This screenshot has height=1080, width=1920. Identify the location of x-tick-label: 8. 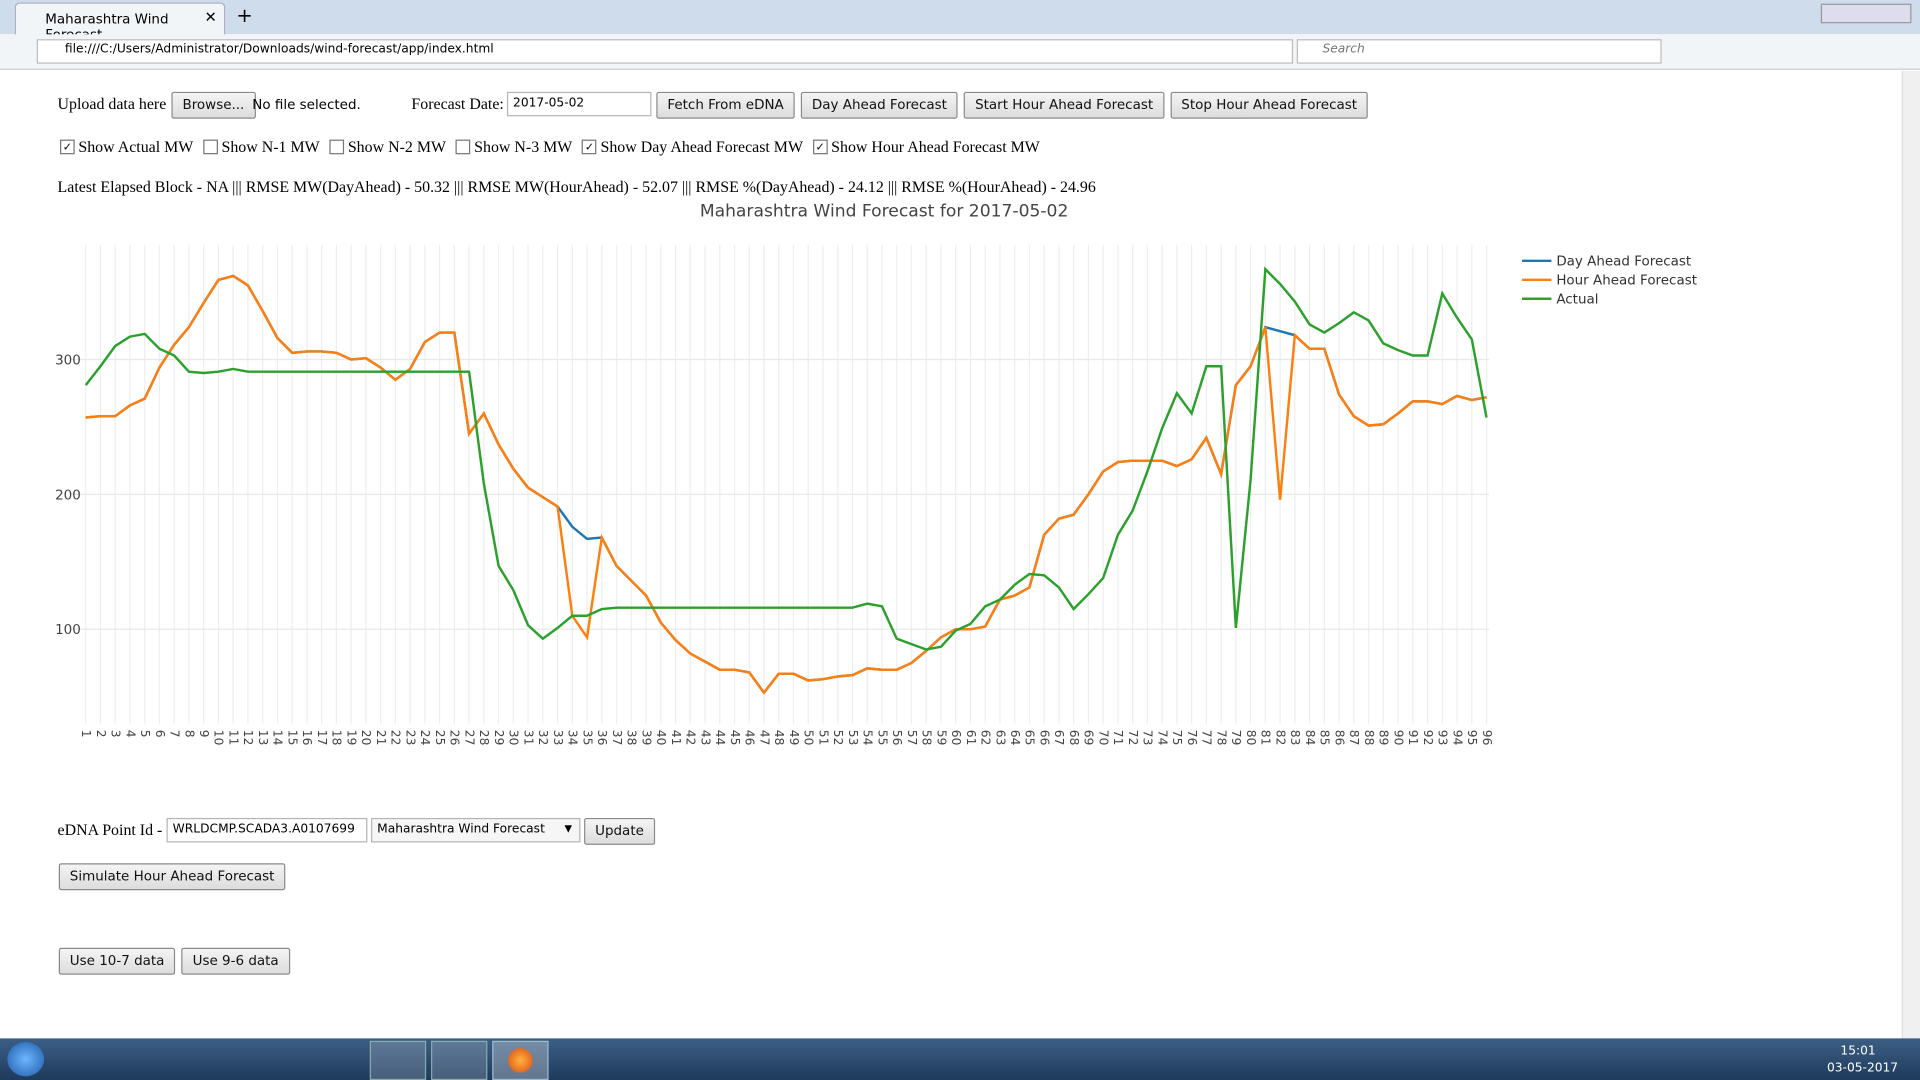
(189, 734).